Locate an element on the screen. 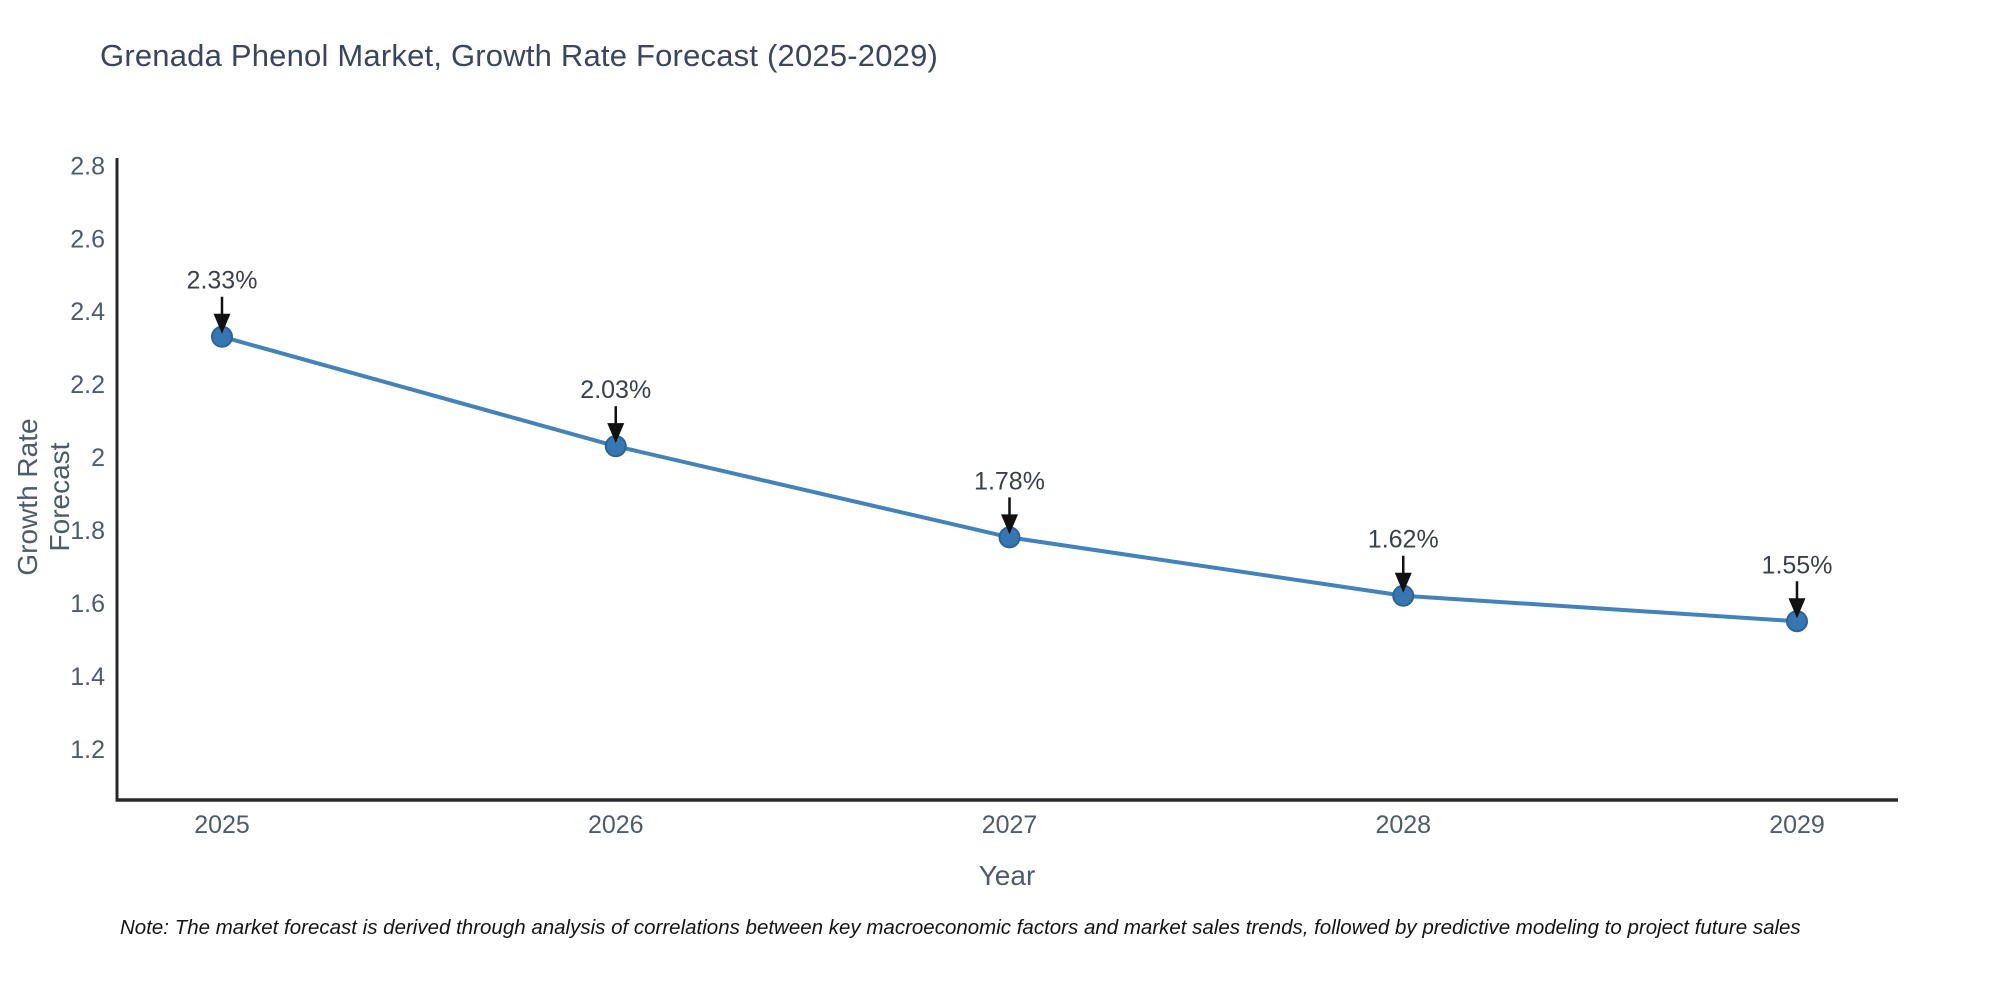  point-value-label: 2.33% is located at coordinates (222, 281).